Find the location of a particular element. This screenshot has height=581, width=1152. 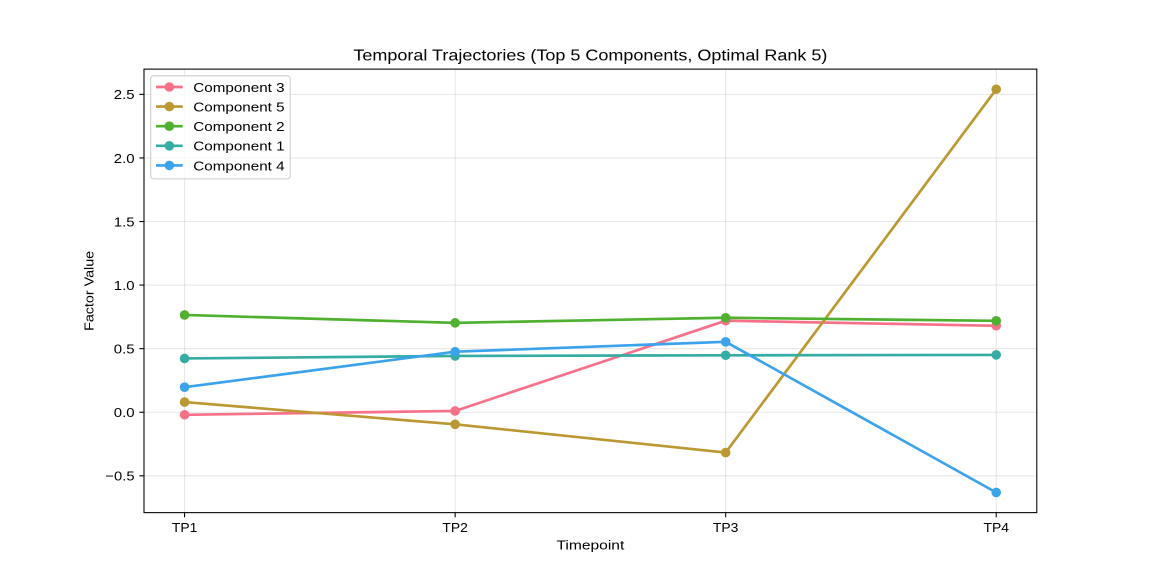

svg-text: 0.5 is located at coordinates (124, 349).